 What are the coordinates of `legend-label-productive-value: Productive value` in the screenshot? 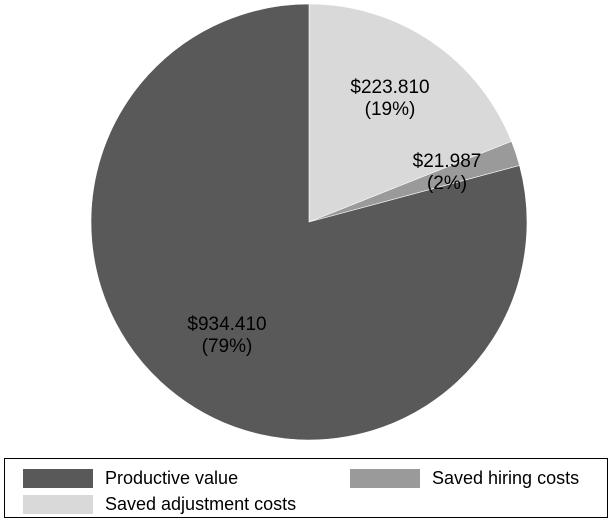 It's located at (172, 477).